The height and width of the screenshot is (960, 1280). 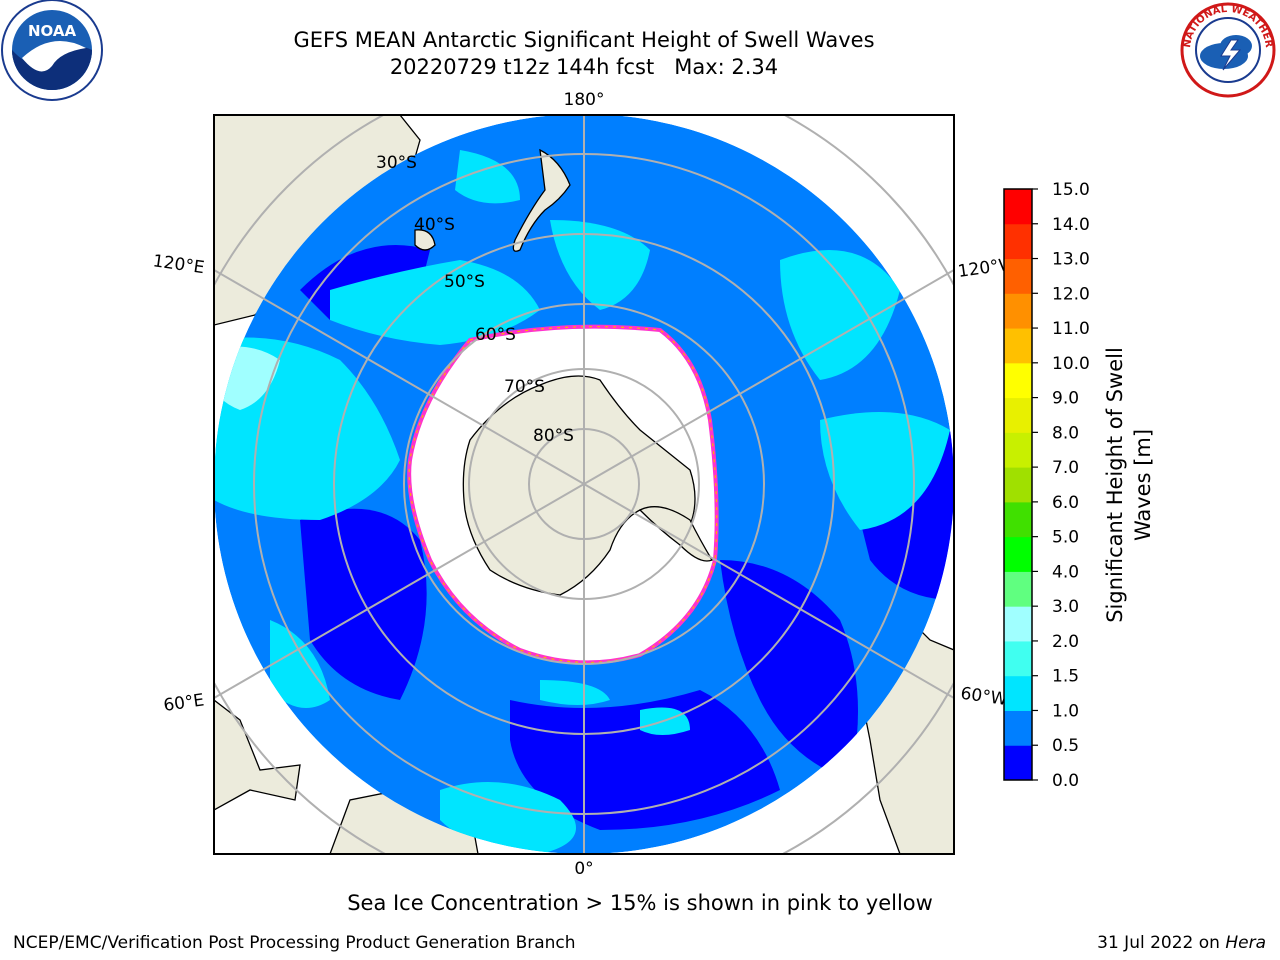 I want to click on lat-label-80s: 80°S, so click(x=553, y=436).